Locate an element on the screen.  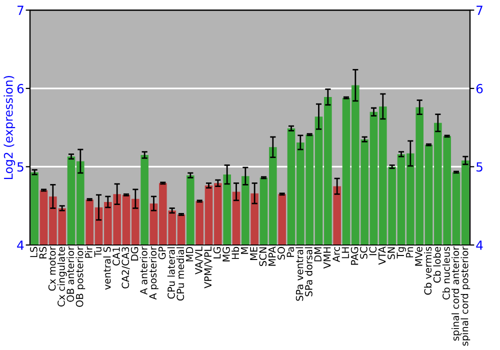
x-tick-label: Pa is located at coordinates (290, 252).